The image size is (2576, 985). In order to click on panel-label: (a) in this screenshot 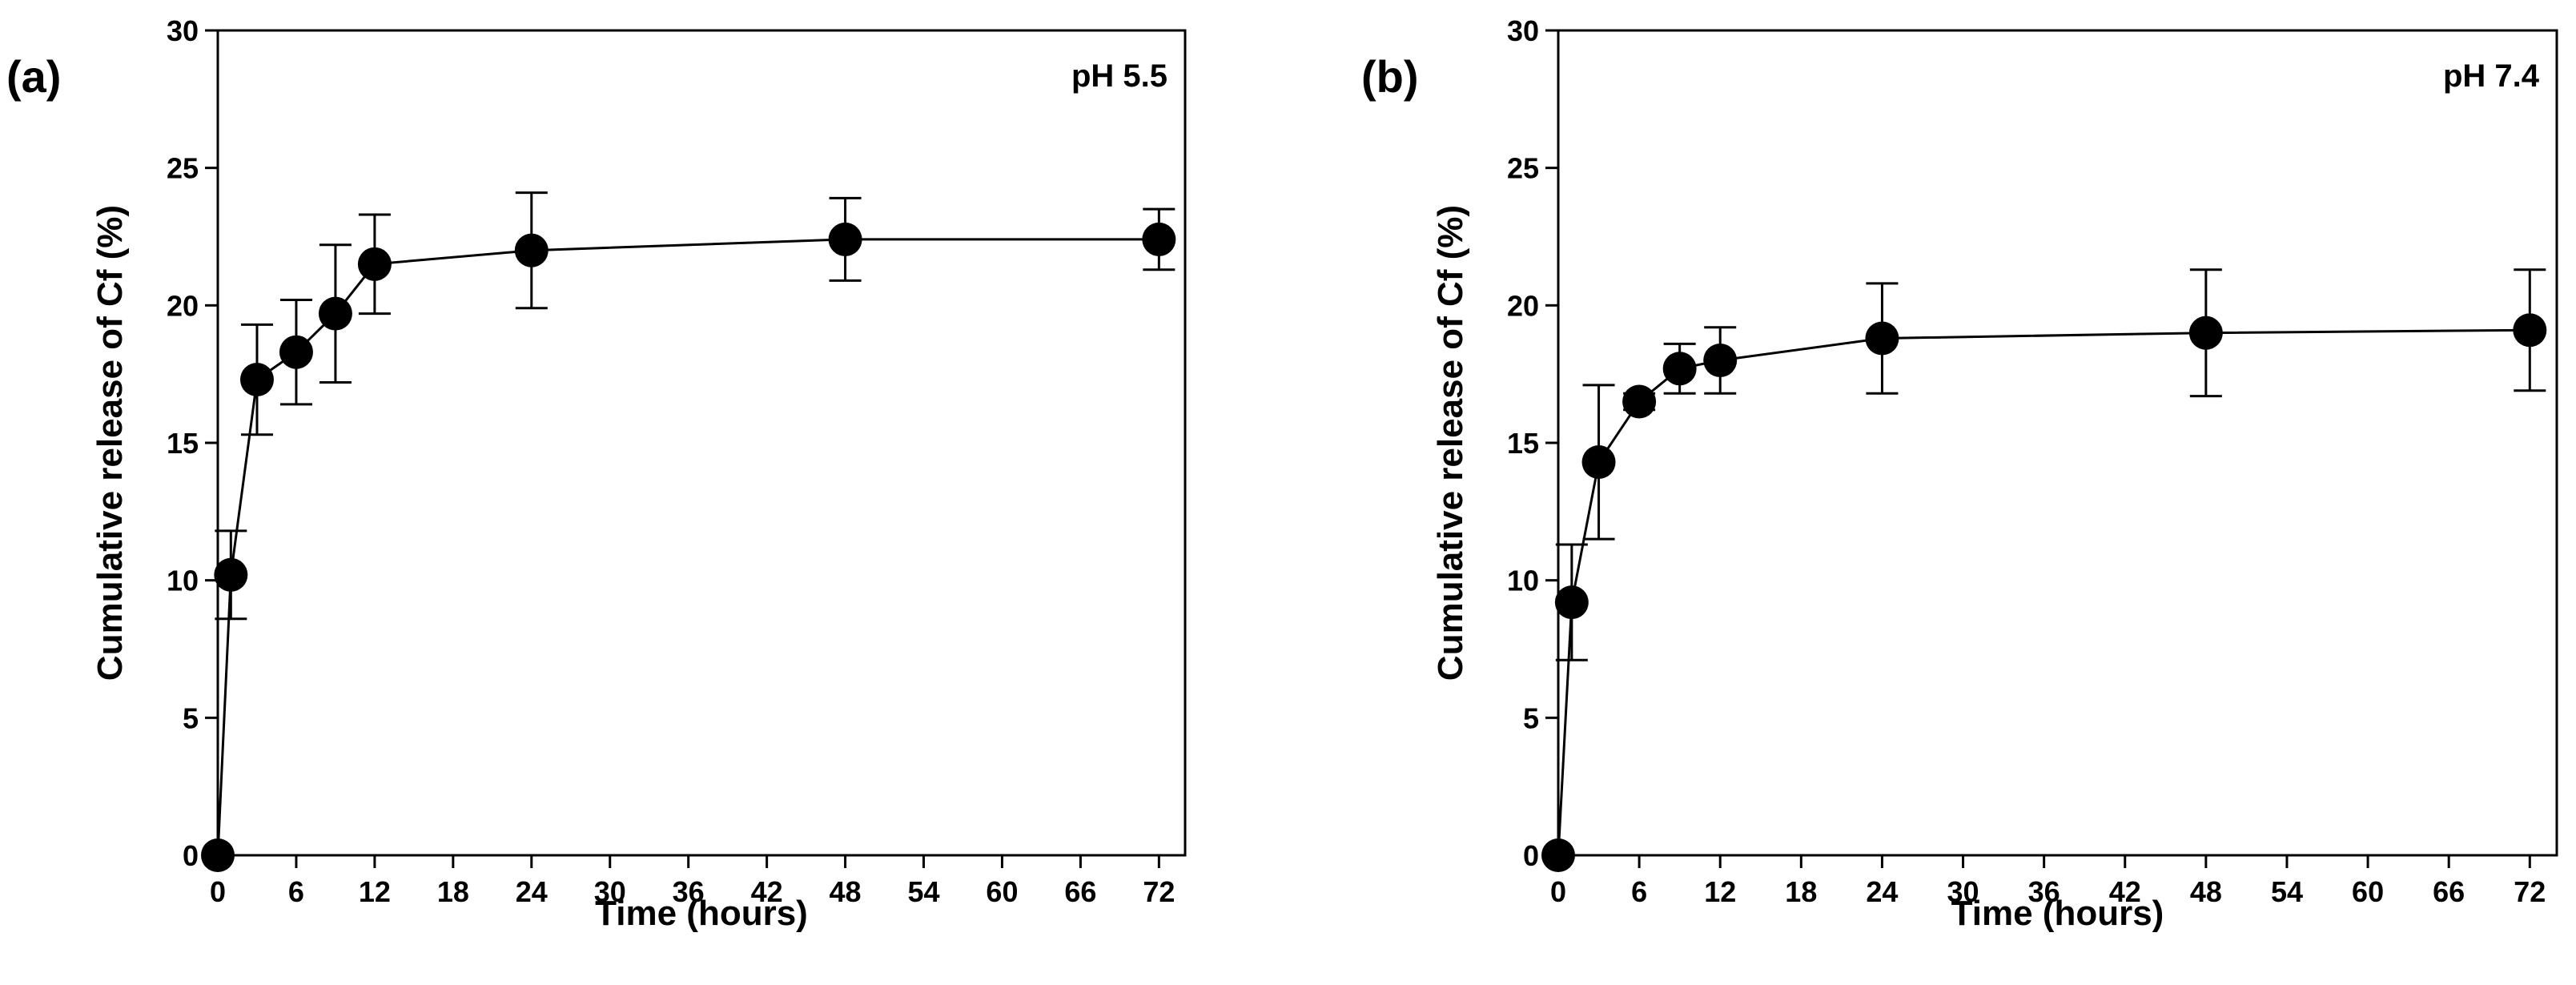, I will do `click(33, 76)`.